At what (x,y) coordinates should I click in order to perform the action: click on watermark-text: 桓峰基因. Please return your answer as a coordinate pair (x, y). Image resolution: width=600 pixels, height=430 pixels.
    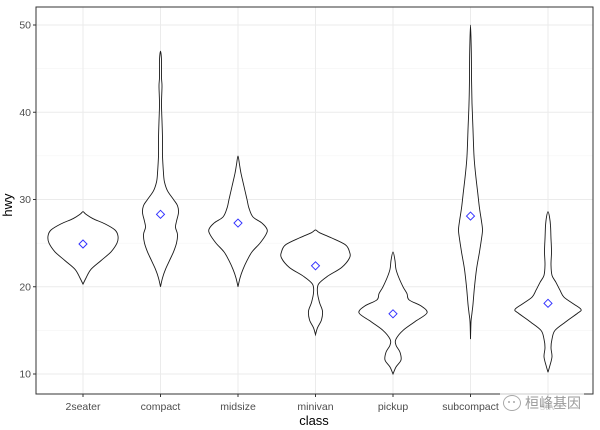
    Looking at the image, I should click on (553, 404).